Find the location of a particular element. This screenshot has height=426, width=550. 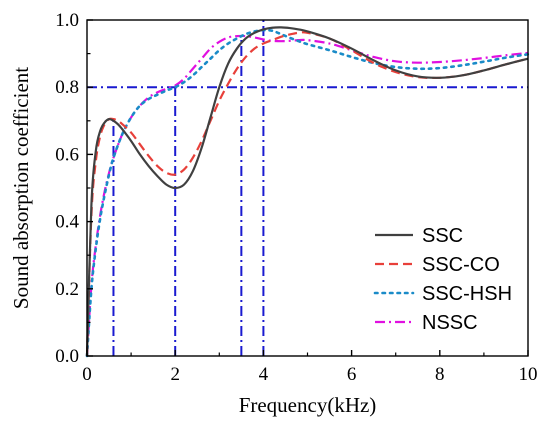

y-tick-label: 1.0 is located at coordinates (67, 20).